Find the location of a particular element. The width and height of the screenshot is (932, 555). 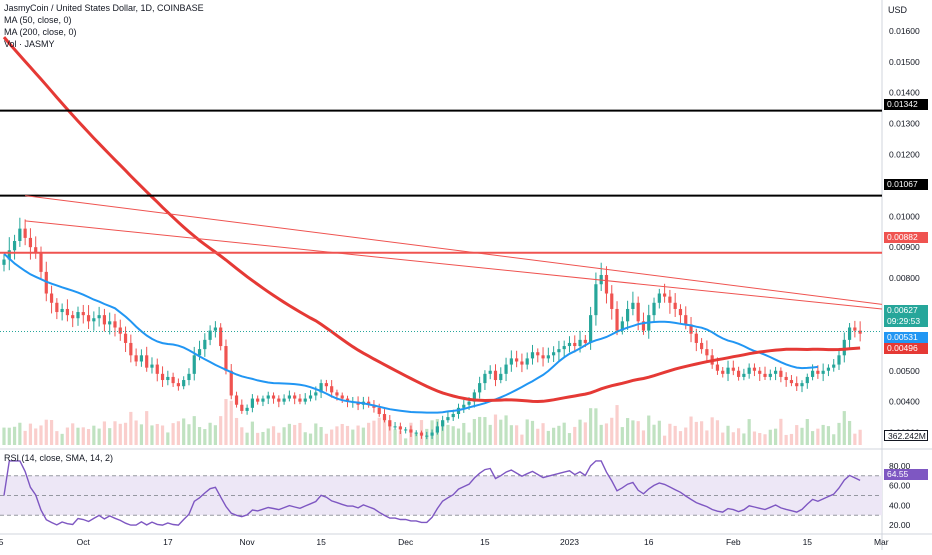

ma50-badge: 0.00531 is located at coordinates (906, 337).